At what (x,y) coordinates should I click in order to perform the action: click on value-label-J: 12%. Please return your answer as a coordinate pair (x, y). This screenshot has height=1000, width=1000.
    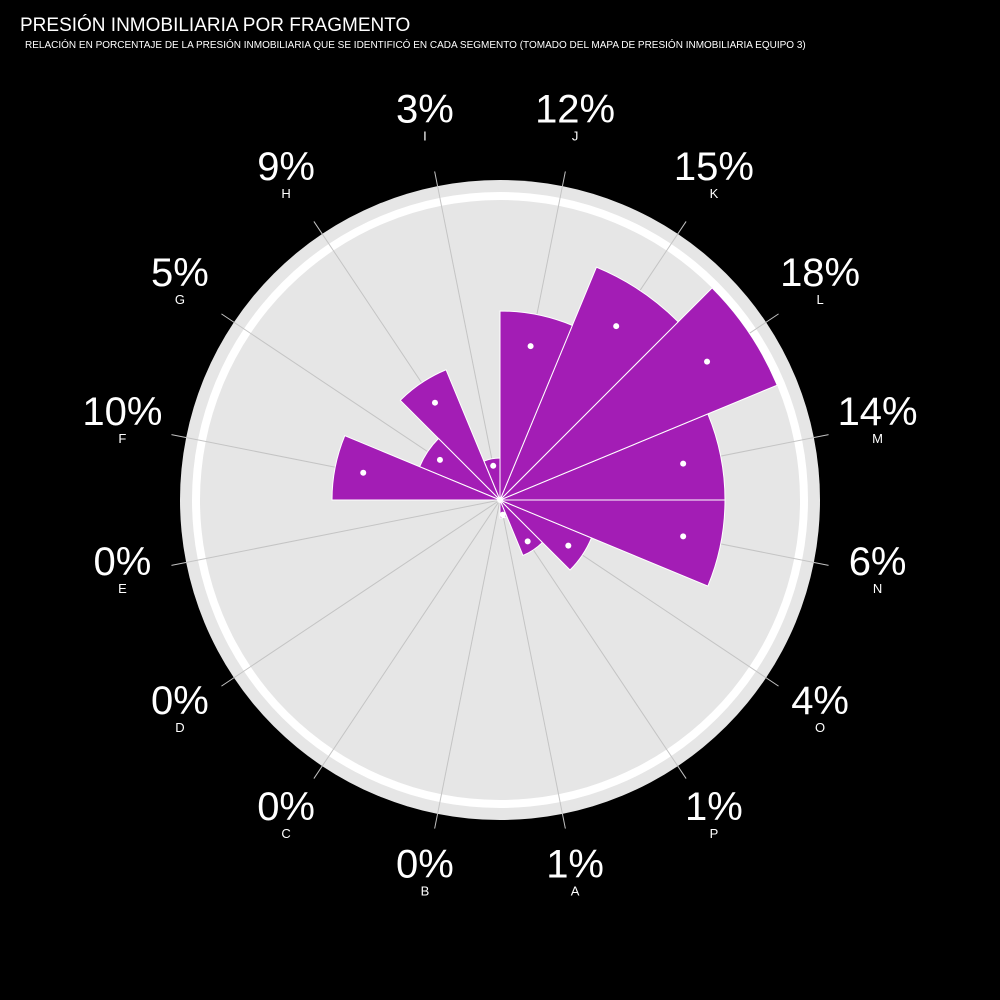
    Looking at the image, I should click on (575, 109).